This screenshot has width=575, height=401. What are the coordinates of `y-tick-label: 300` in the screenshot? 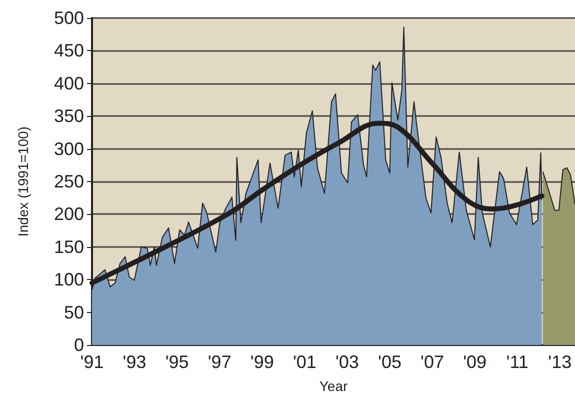 It's located at (69, 148).